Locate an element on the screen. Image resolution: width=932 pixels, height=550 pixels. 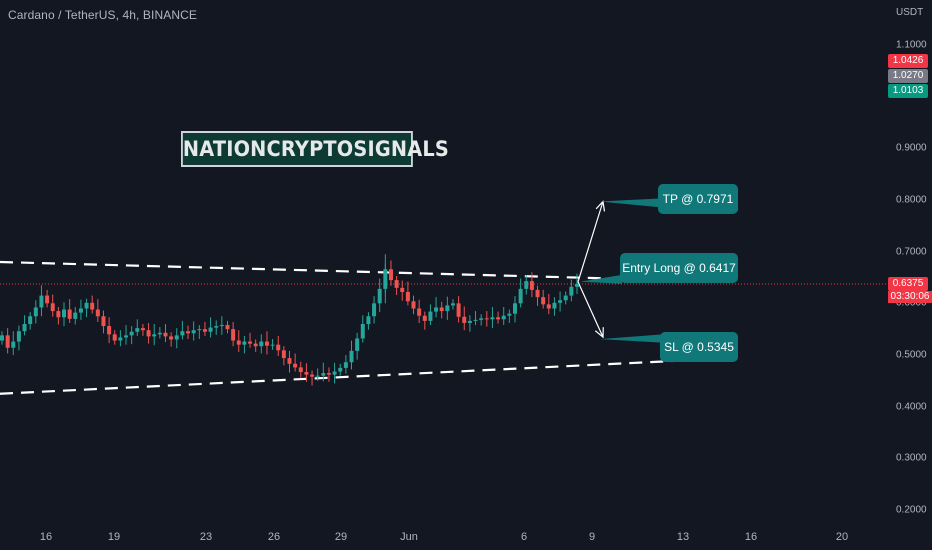
y-tick-label: 0.8000 is located at coordinates (911, 200).